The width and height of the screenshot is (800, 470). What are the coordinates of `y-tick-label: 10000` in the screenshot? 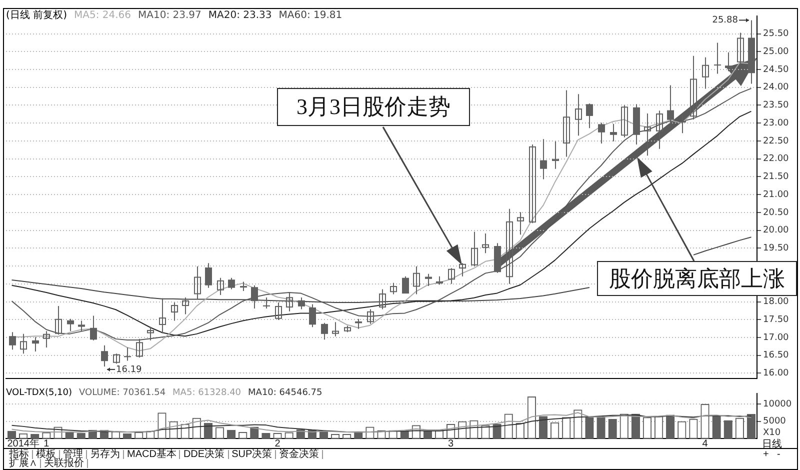 It's located at (777, 404).